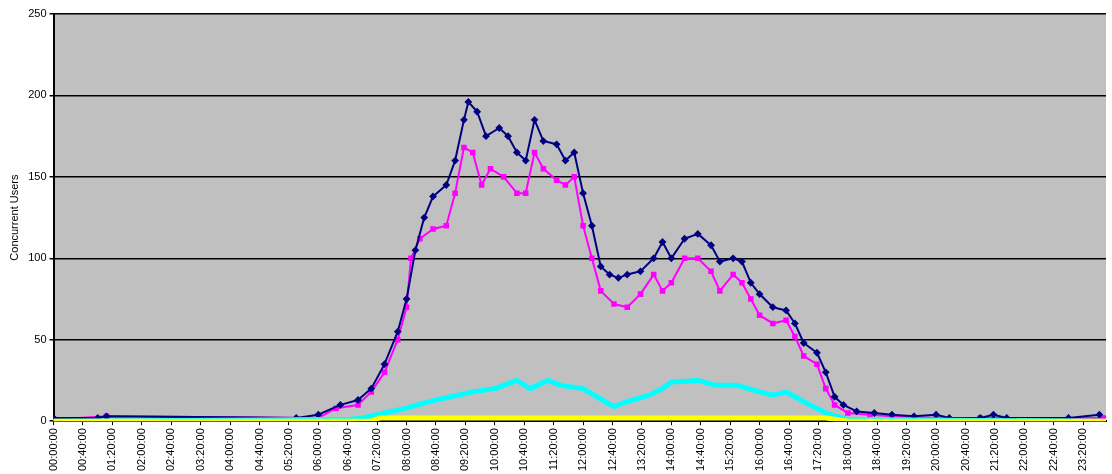 The height and width of the screenshot is (474, 1112). What do you see at coordinates (111, 450) in the screenshot?
I see `x-tick-label: 01:20:00` at bounding box center [111, 450].